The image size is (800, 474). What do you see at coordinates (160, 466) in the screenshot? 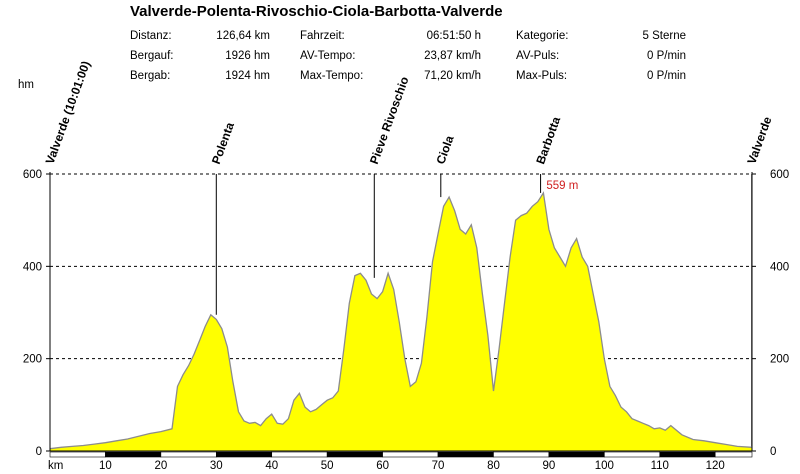
I see `x-tick-label: 20` at bounding box center [160, 466].